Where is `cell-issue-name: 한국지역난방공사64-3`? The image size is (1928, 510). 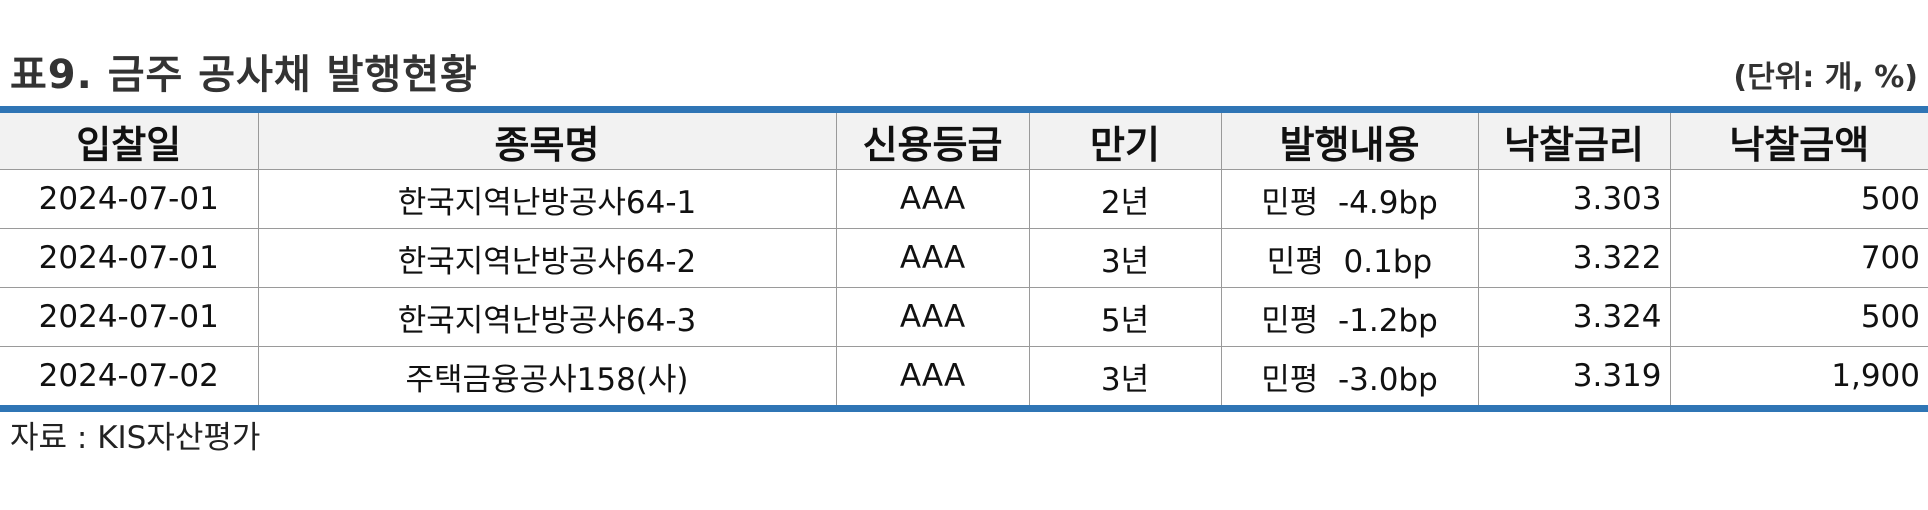 cell-issue-name: 한국지역난방공사64-3 is located at coordinates (547, 317).